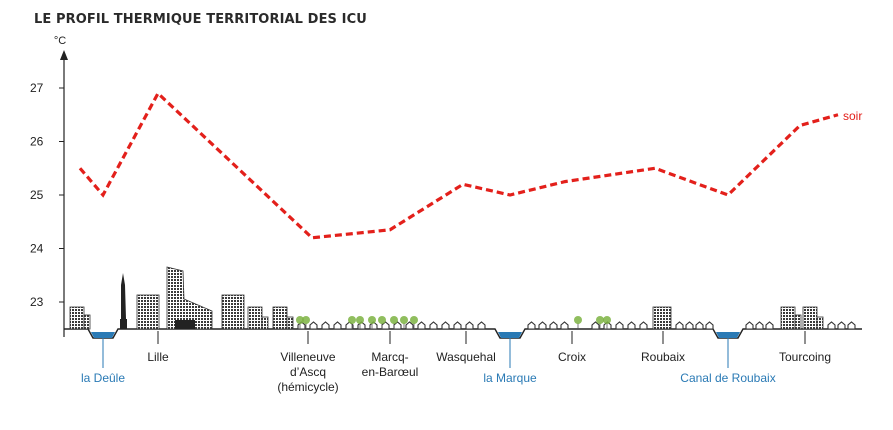 Image resolution: width=893 pixels, height=430 pixels. I want to click on y-tick-label: 27, so click(37, 88).